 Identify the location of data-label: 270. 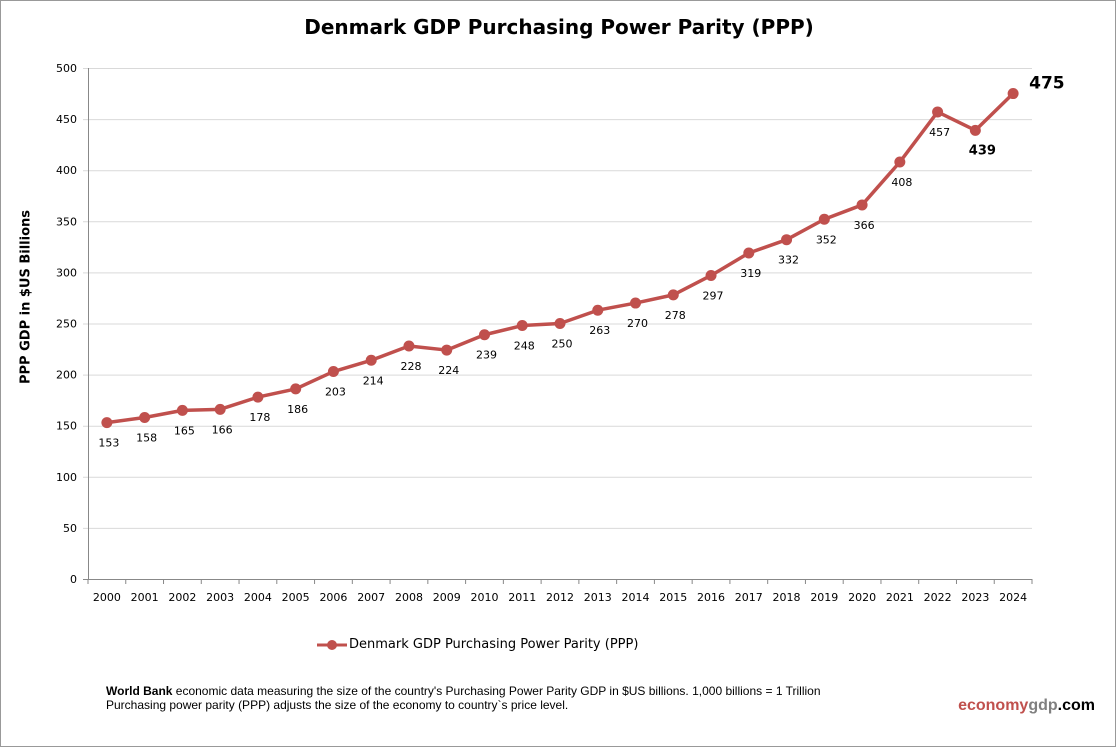
(637, 323).